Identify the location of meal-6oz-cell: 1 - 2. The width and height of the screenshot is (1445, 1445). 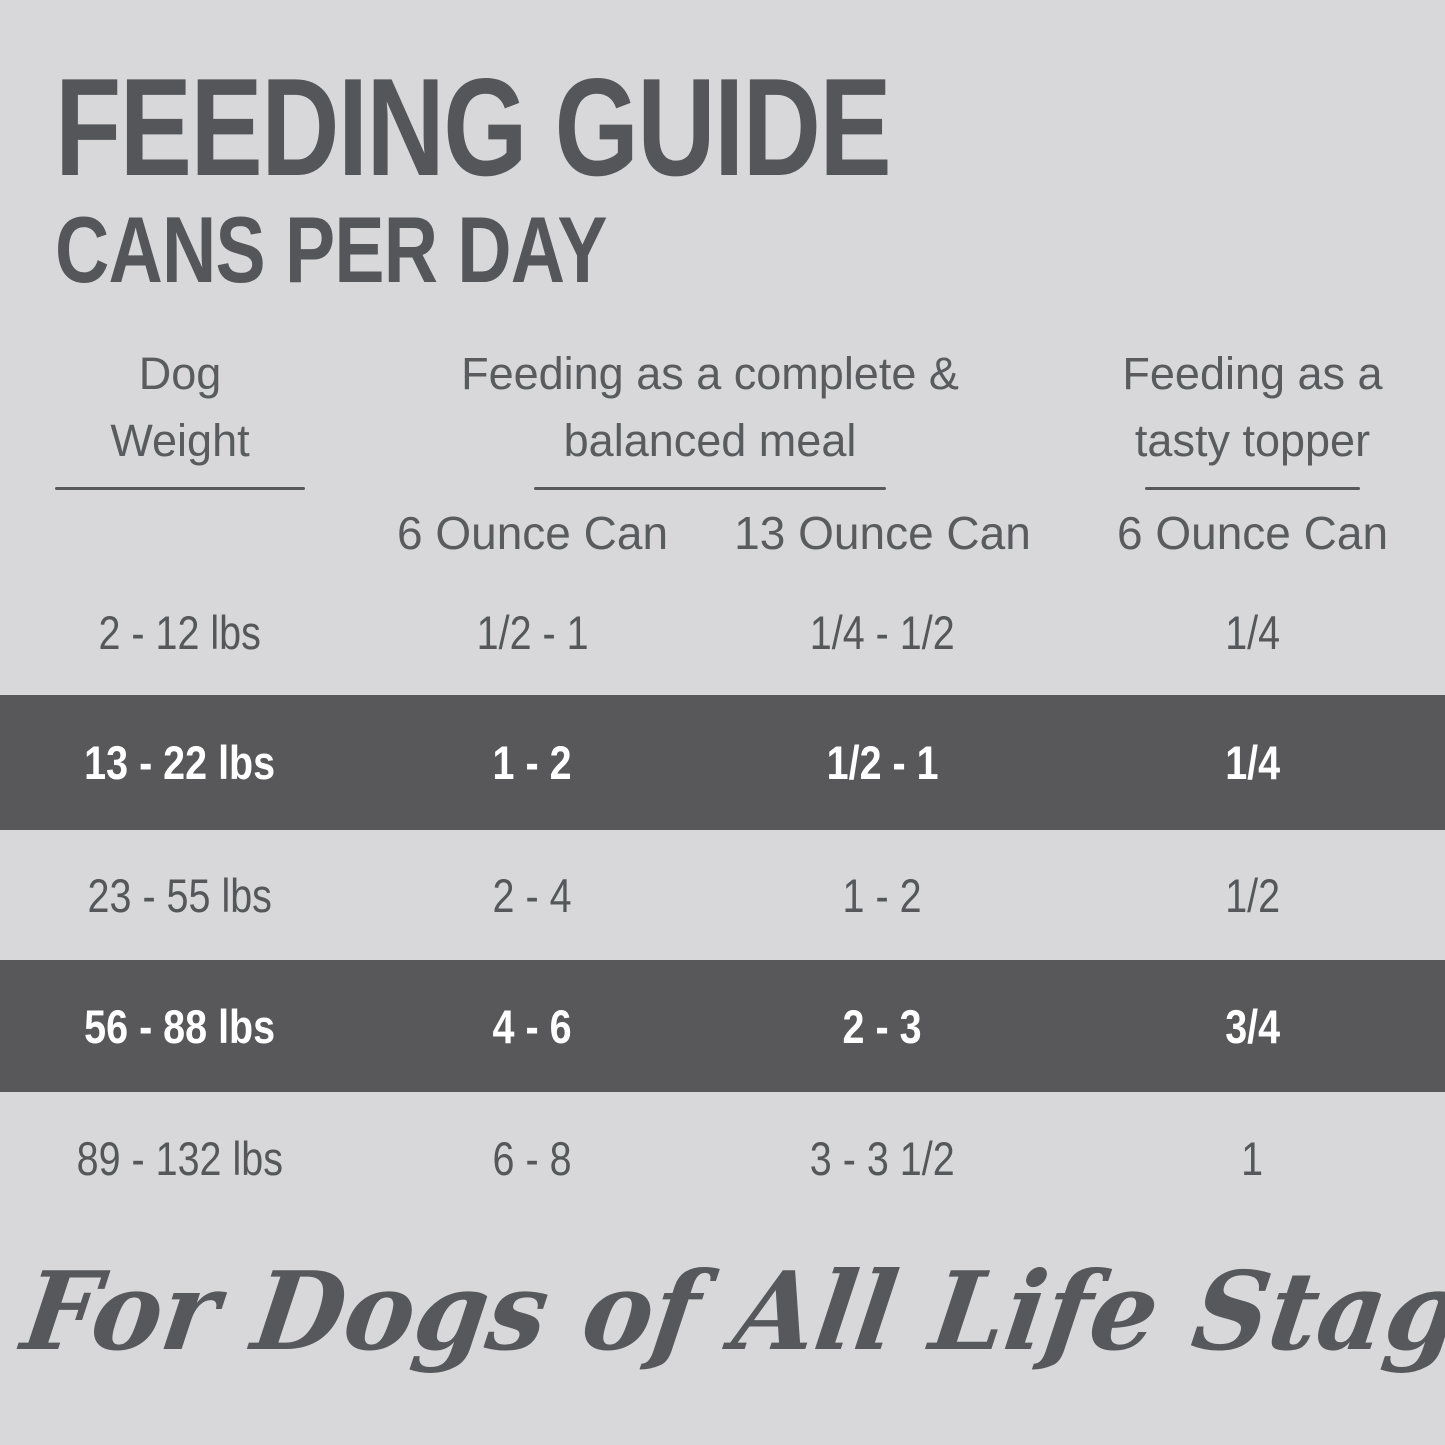
(532, 762).